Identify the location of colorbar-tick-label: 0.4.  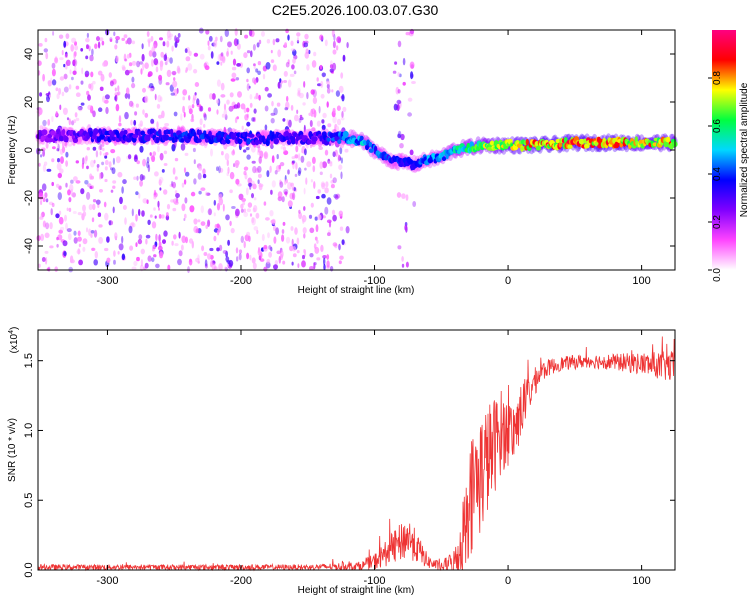
(717, 174).